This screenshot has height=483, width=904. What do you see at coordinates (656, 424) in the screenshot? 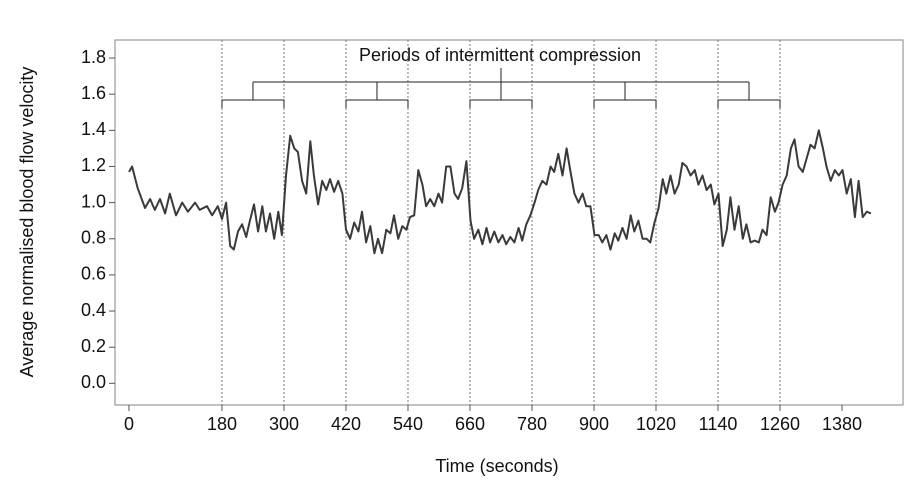
I see `x-tick-label: 1020` at bounding box center [656, 424].